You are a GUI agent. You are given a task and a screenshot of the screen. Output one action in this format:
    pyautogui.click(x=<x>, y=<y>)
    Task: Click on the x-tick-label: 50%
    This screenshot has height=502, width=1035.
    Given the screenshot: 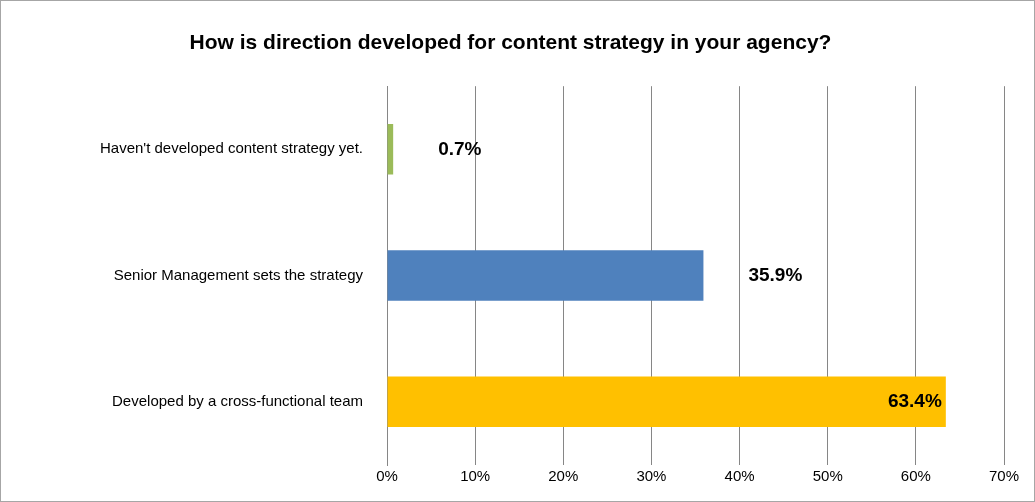 What is the action you would take?
    pyautogui.click(x=827, y=476)
    